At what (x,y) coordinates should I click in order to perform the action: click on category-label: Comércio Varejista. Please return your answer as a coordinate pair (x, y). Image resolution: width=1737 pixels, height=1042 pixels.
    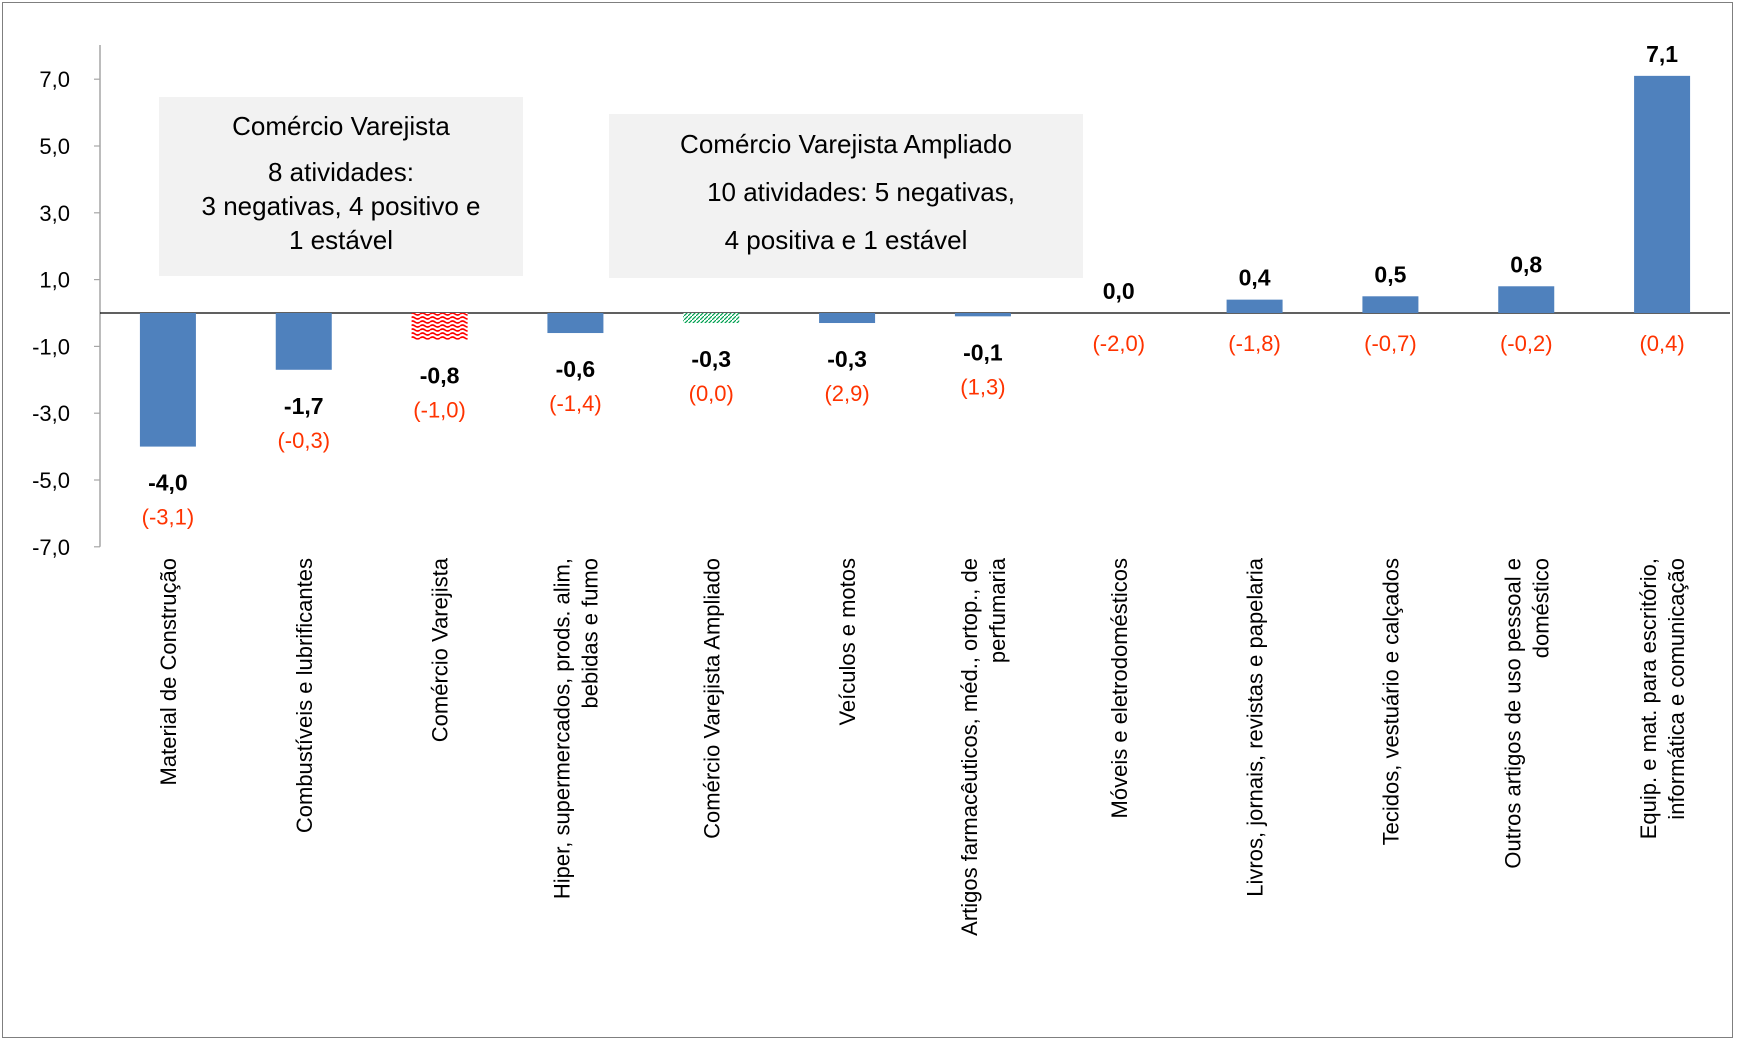
    Looking at the image, I should click on (440, 649).